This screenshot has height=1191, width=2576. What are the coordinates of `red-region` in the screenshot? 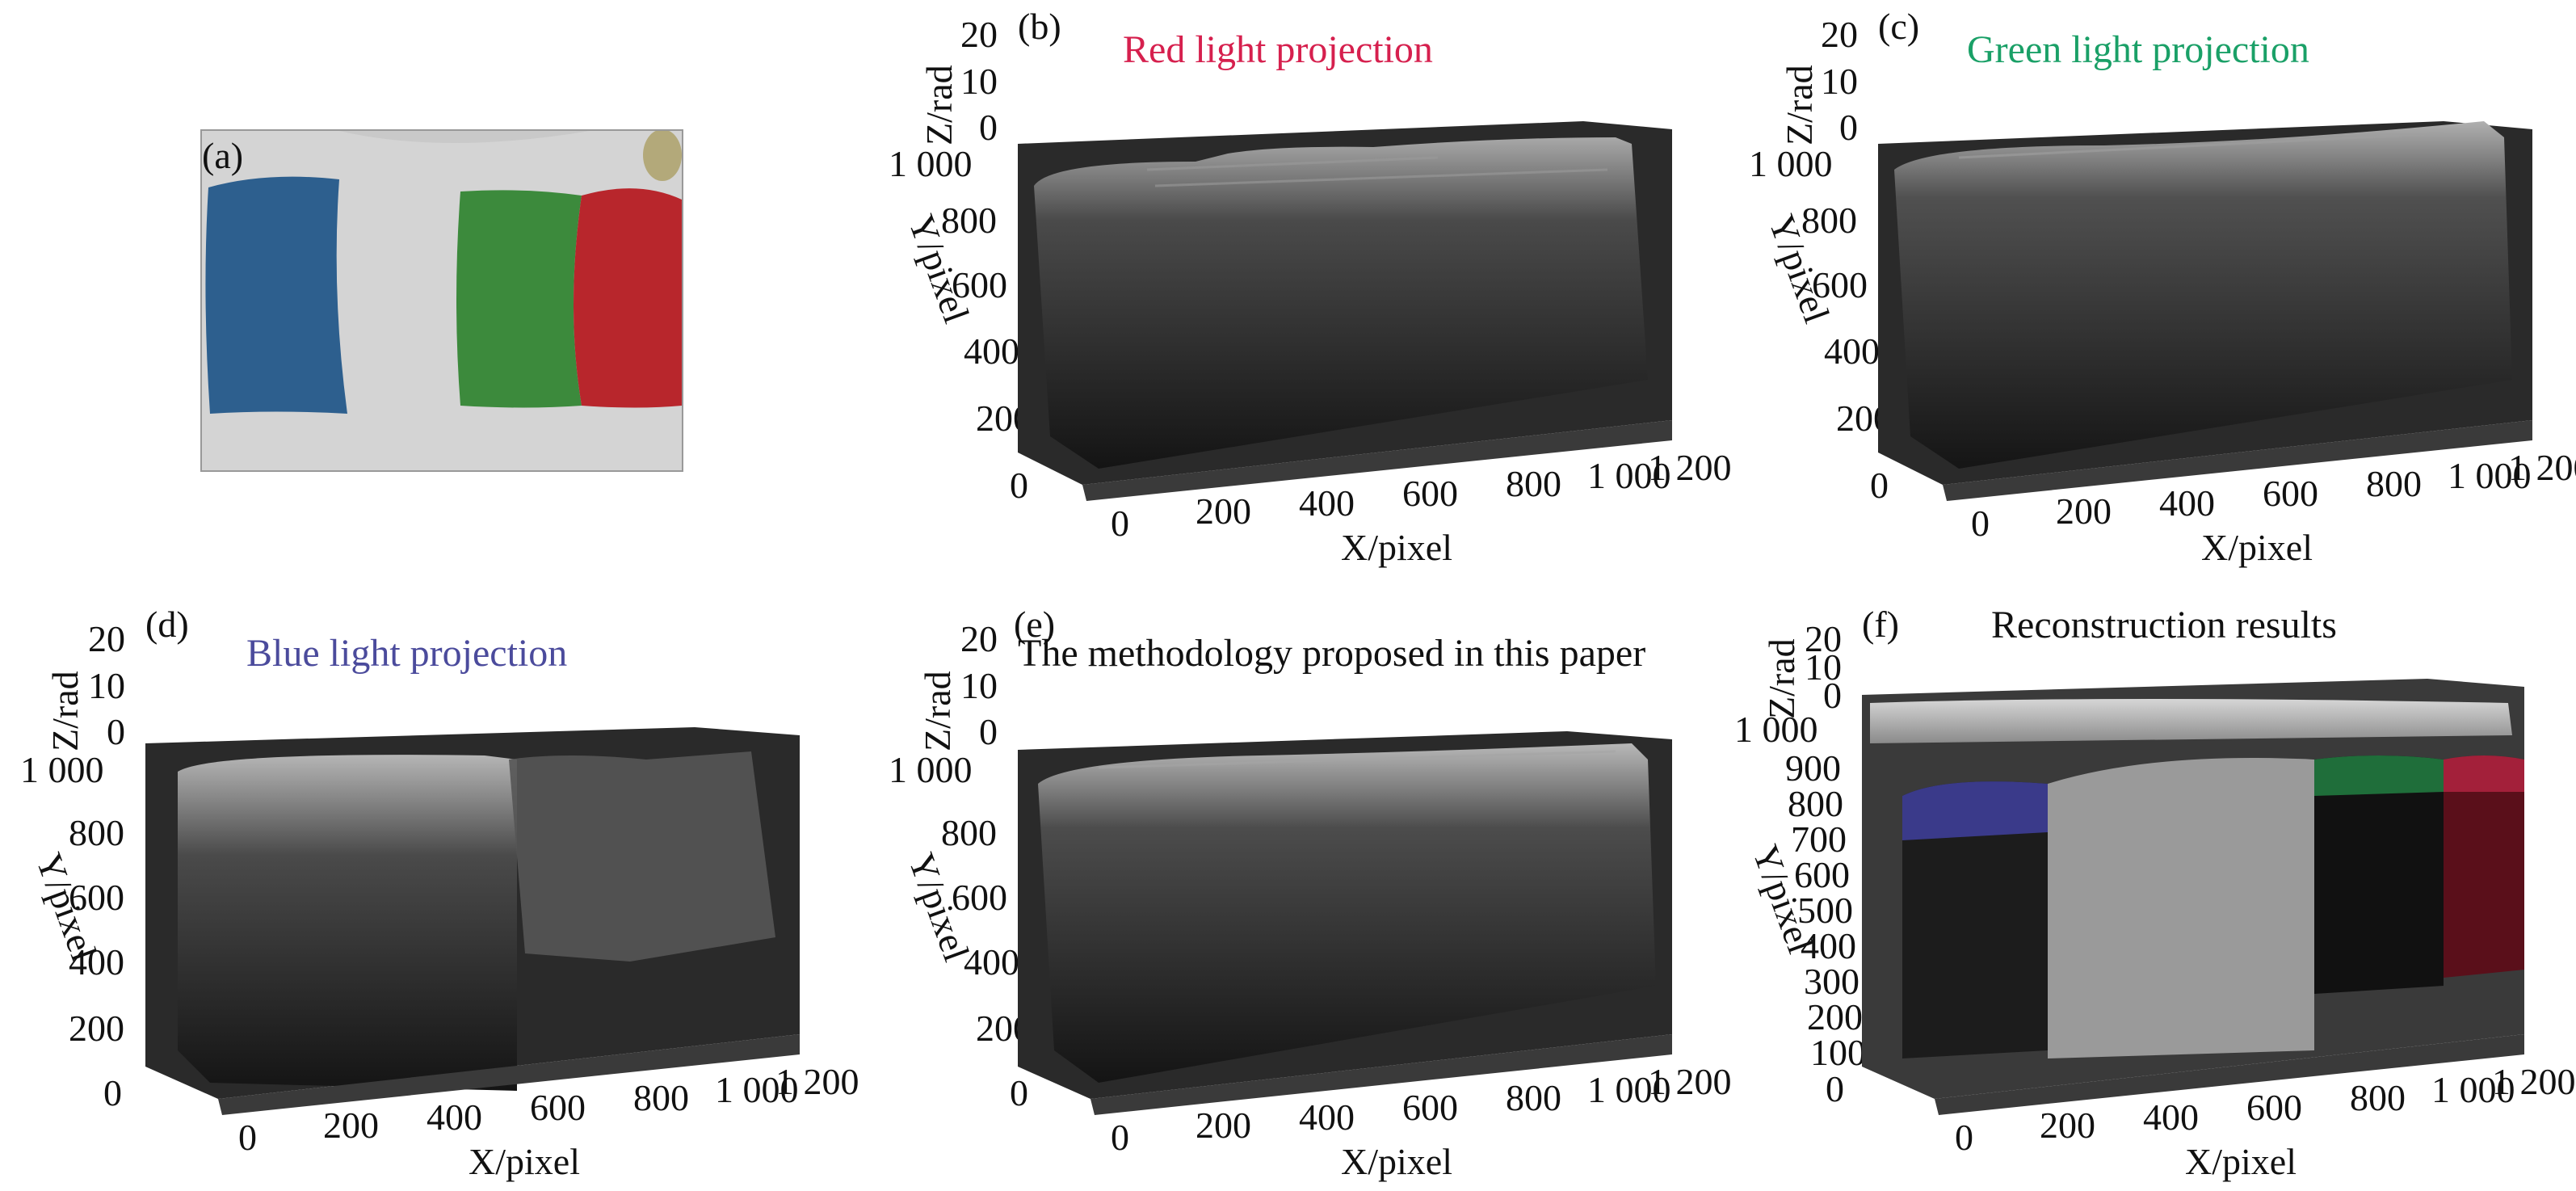 It's located at (2484, 866).